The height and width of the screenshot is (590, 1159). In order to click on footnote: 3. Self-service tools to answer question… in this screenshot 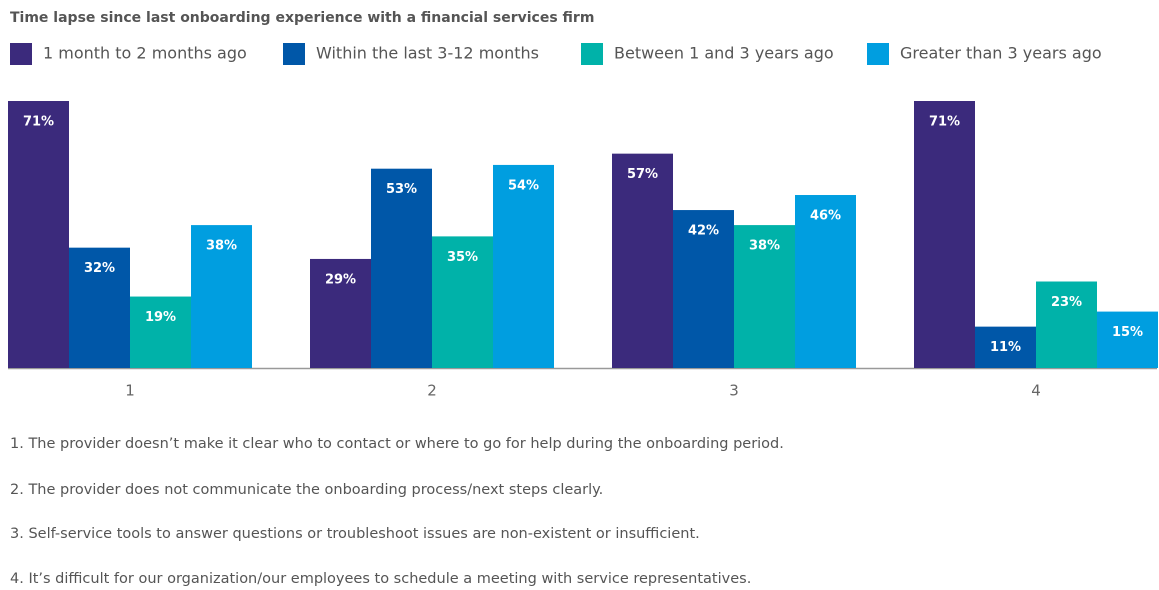, I will do `click(355, 534)`.